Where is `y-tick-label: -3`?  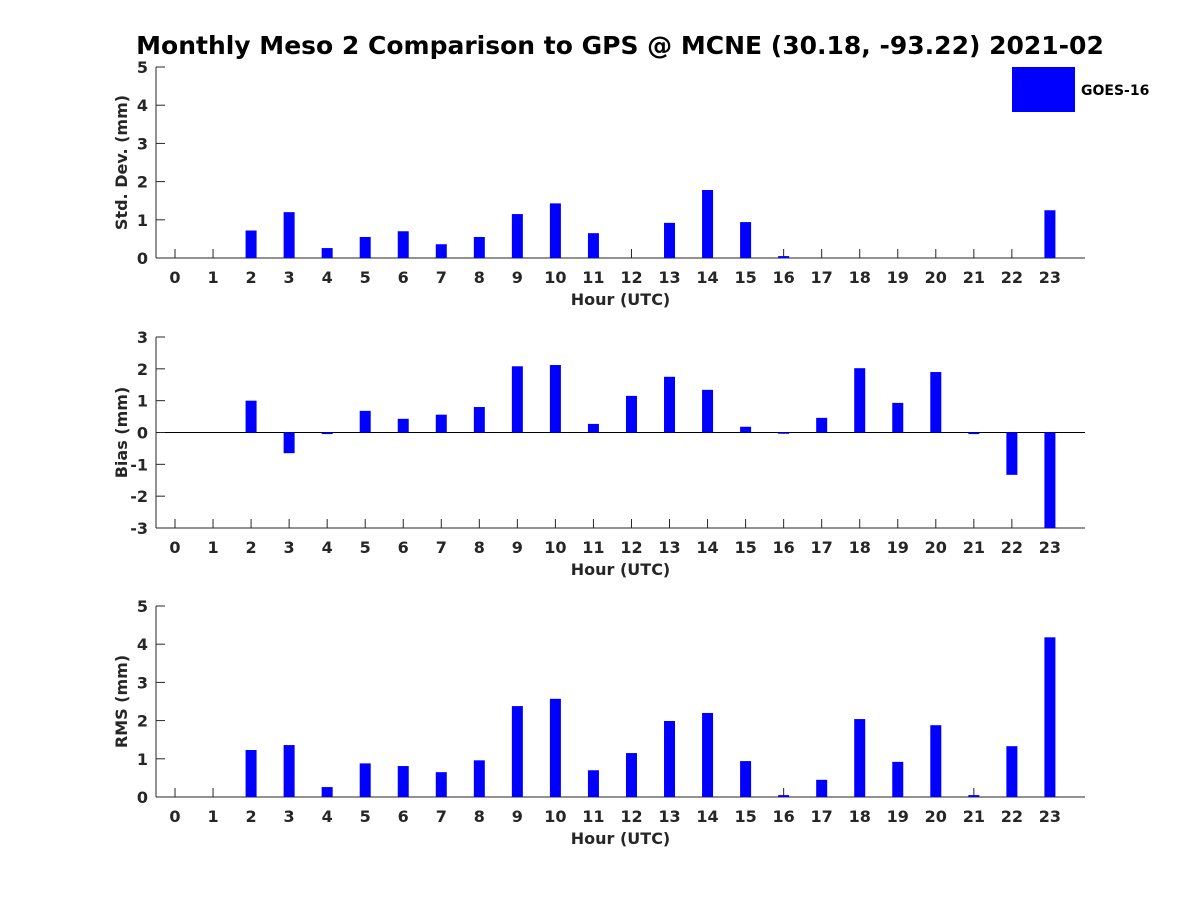 y-tick-label: -3 is located at coordinates (139, 528).